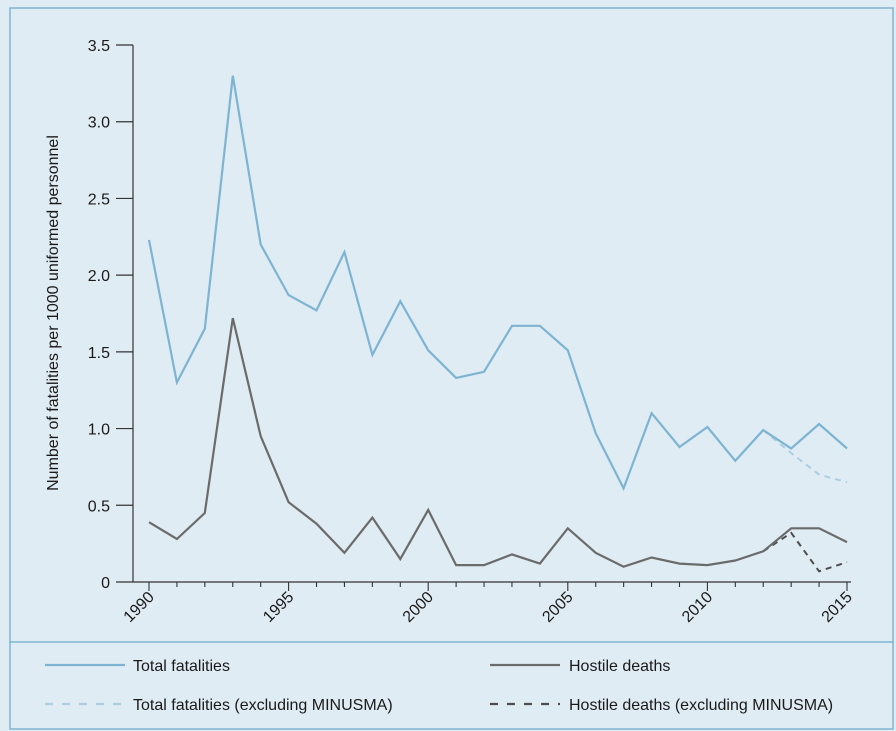 This screenshot has height=731, width=896. I want to click on y-axis: 0 0.5 1.0 1.5 2.0 2.5 3.0 3.5, so click(111, 315).